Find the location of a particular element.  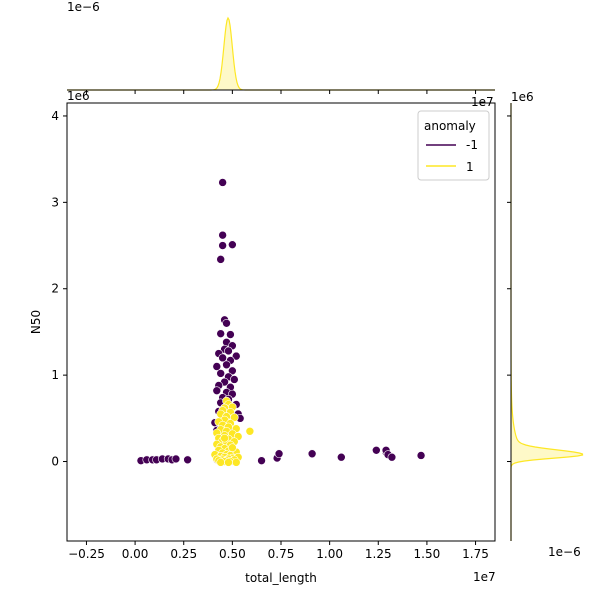

y-ticks-group: 0 1 2 3 4 is located at coordinates (59, 289).